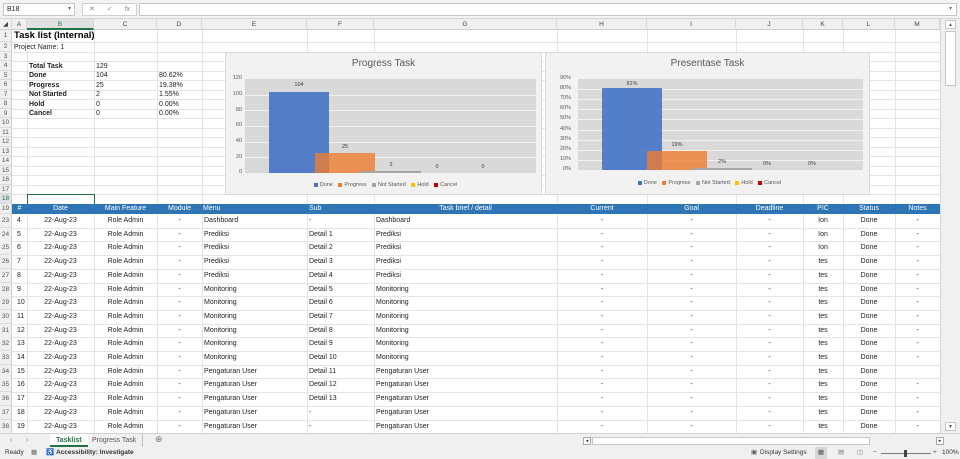 The height and width of the screenshot is (459, 960). What do you see at coordinates (823, 24) in the screenshot?
I see `column-header-k: K` at bounding box center [823, 24].